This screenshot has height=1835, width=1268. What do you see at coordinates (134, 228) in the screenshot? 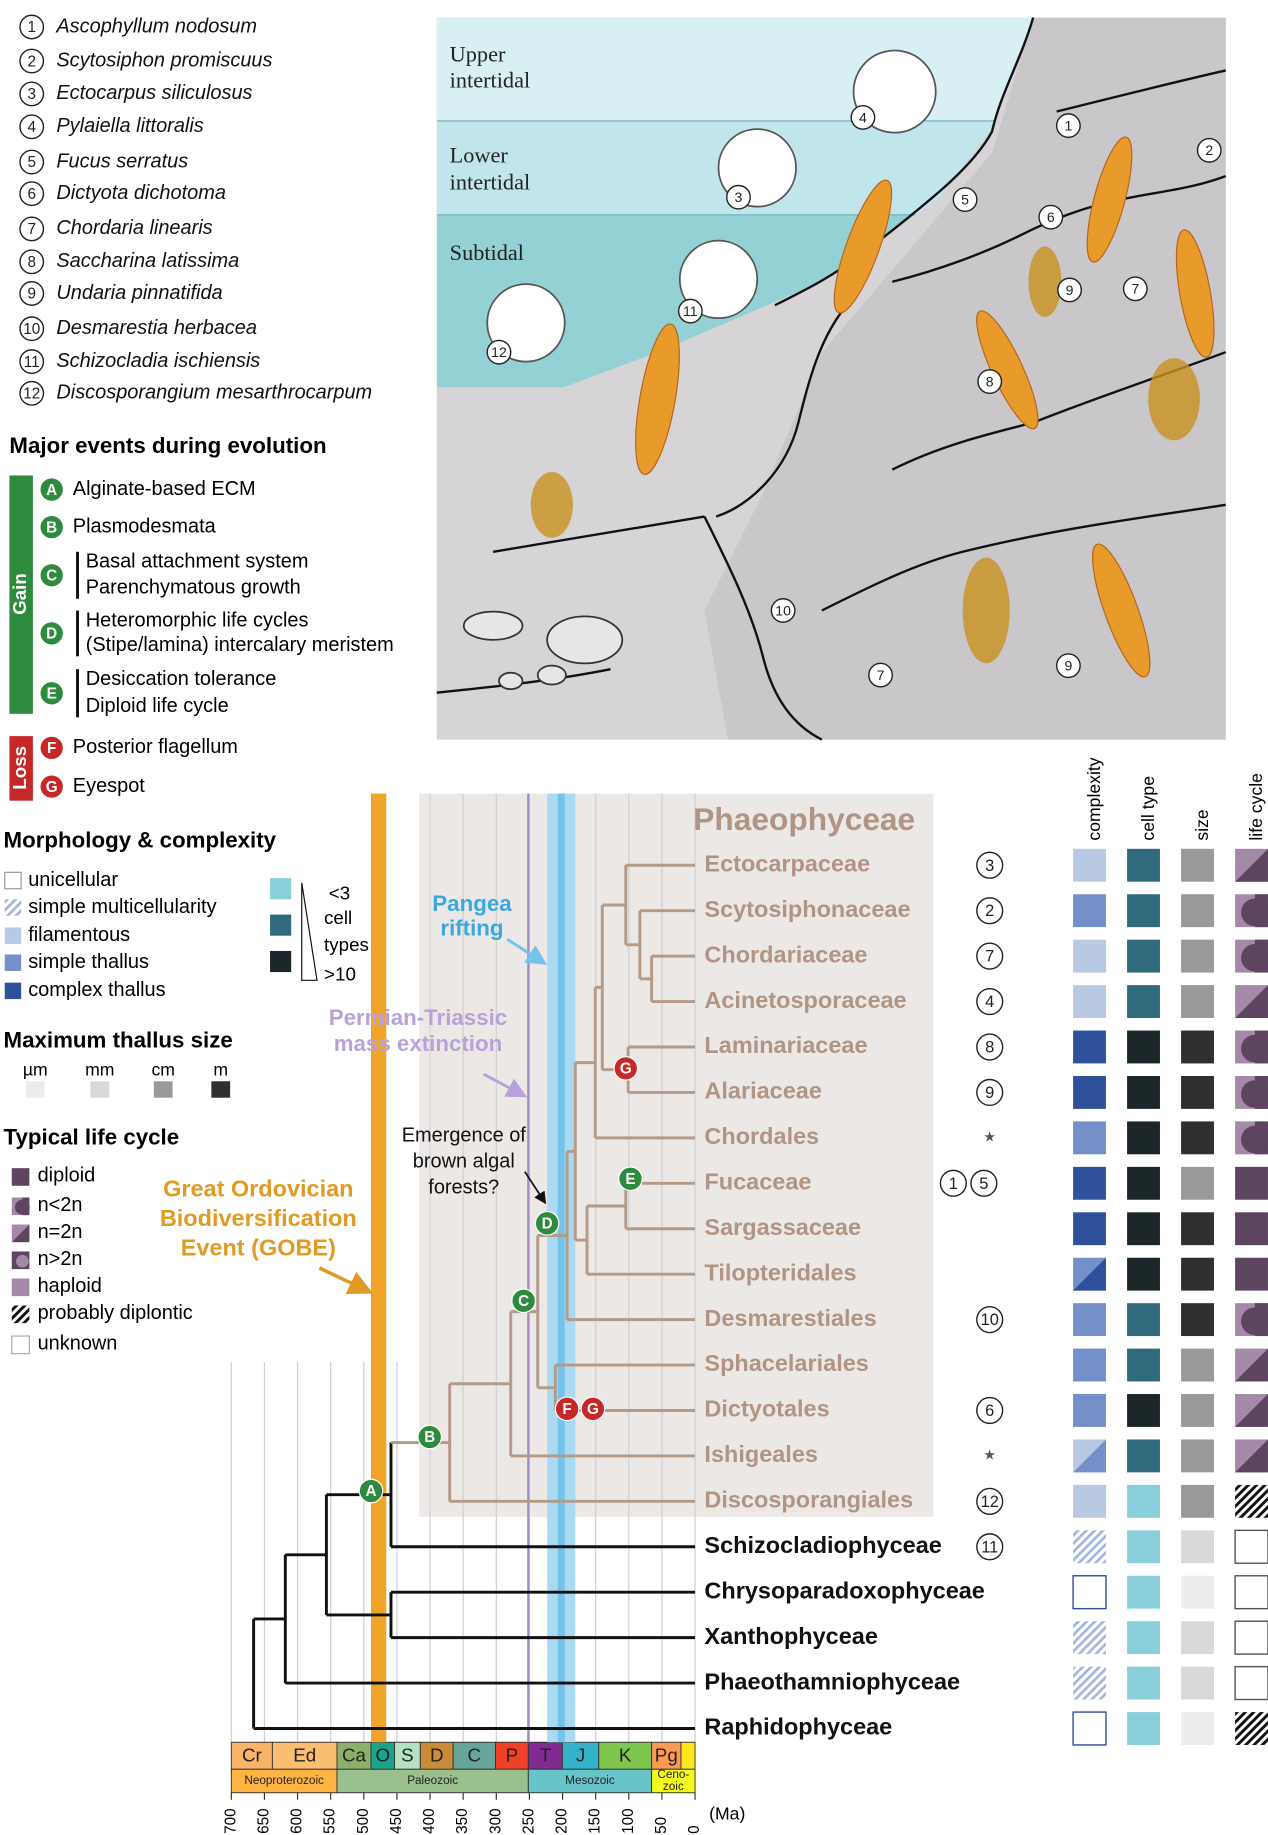
I see `species-name: Chordaria linearis` at bounding box center [134, 228].